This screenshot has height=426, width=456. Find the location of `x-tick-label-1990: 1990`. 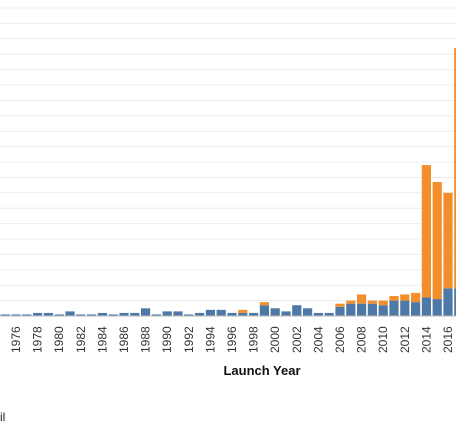

x-tick-label-1990: 1990 is located at coordinates (167, 339).